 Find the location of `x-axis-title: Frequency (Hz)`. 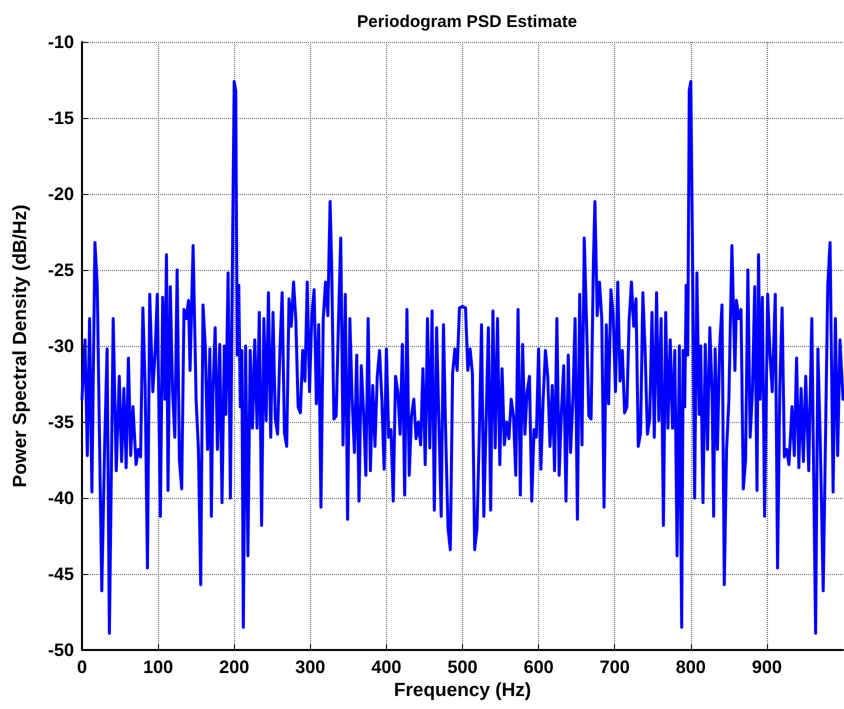

x-axis-title: Frequency (Hz) is located at coordinates (463, 690).